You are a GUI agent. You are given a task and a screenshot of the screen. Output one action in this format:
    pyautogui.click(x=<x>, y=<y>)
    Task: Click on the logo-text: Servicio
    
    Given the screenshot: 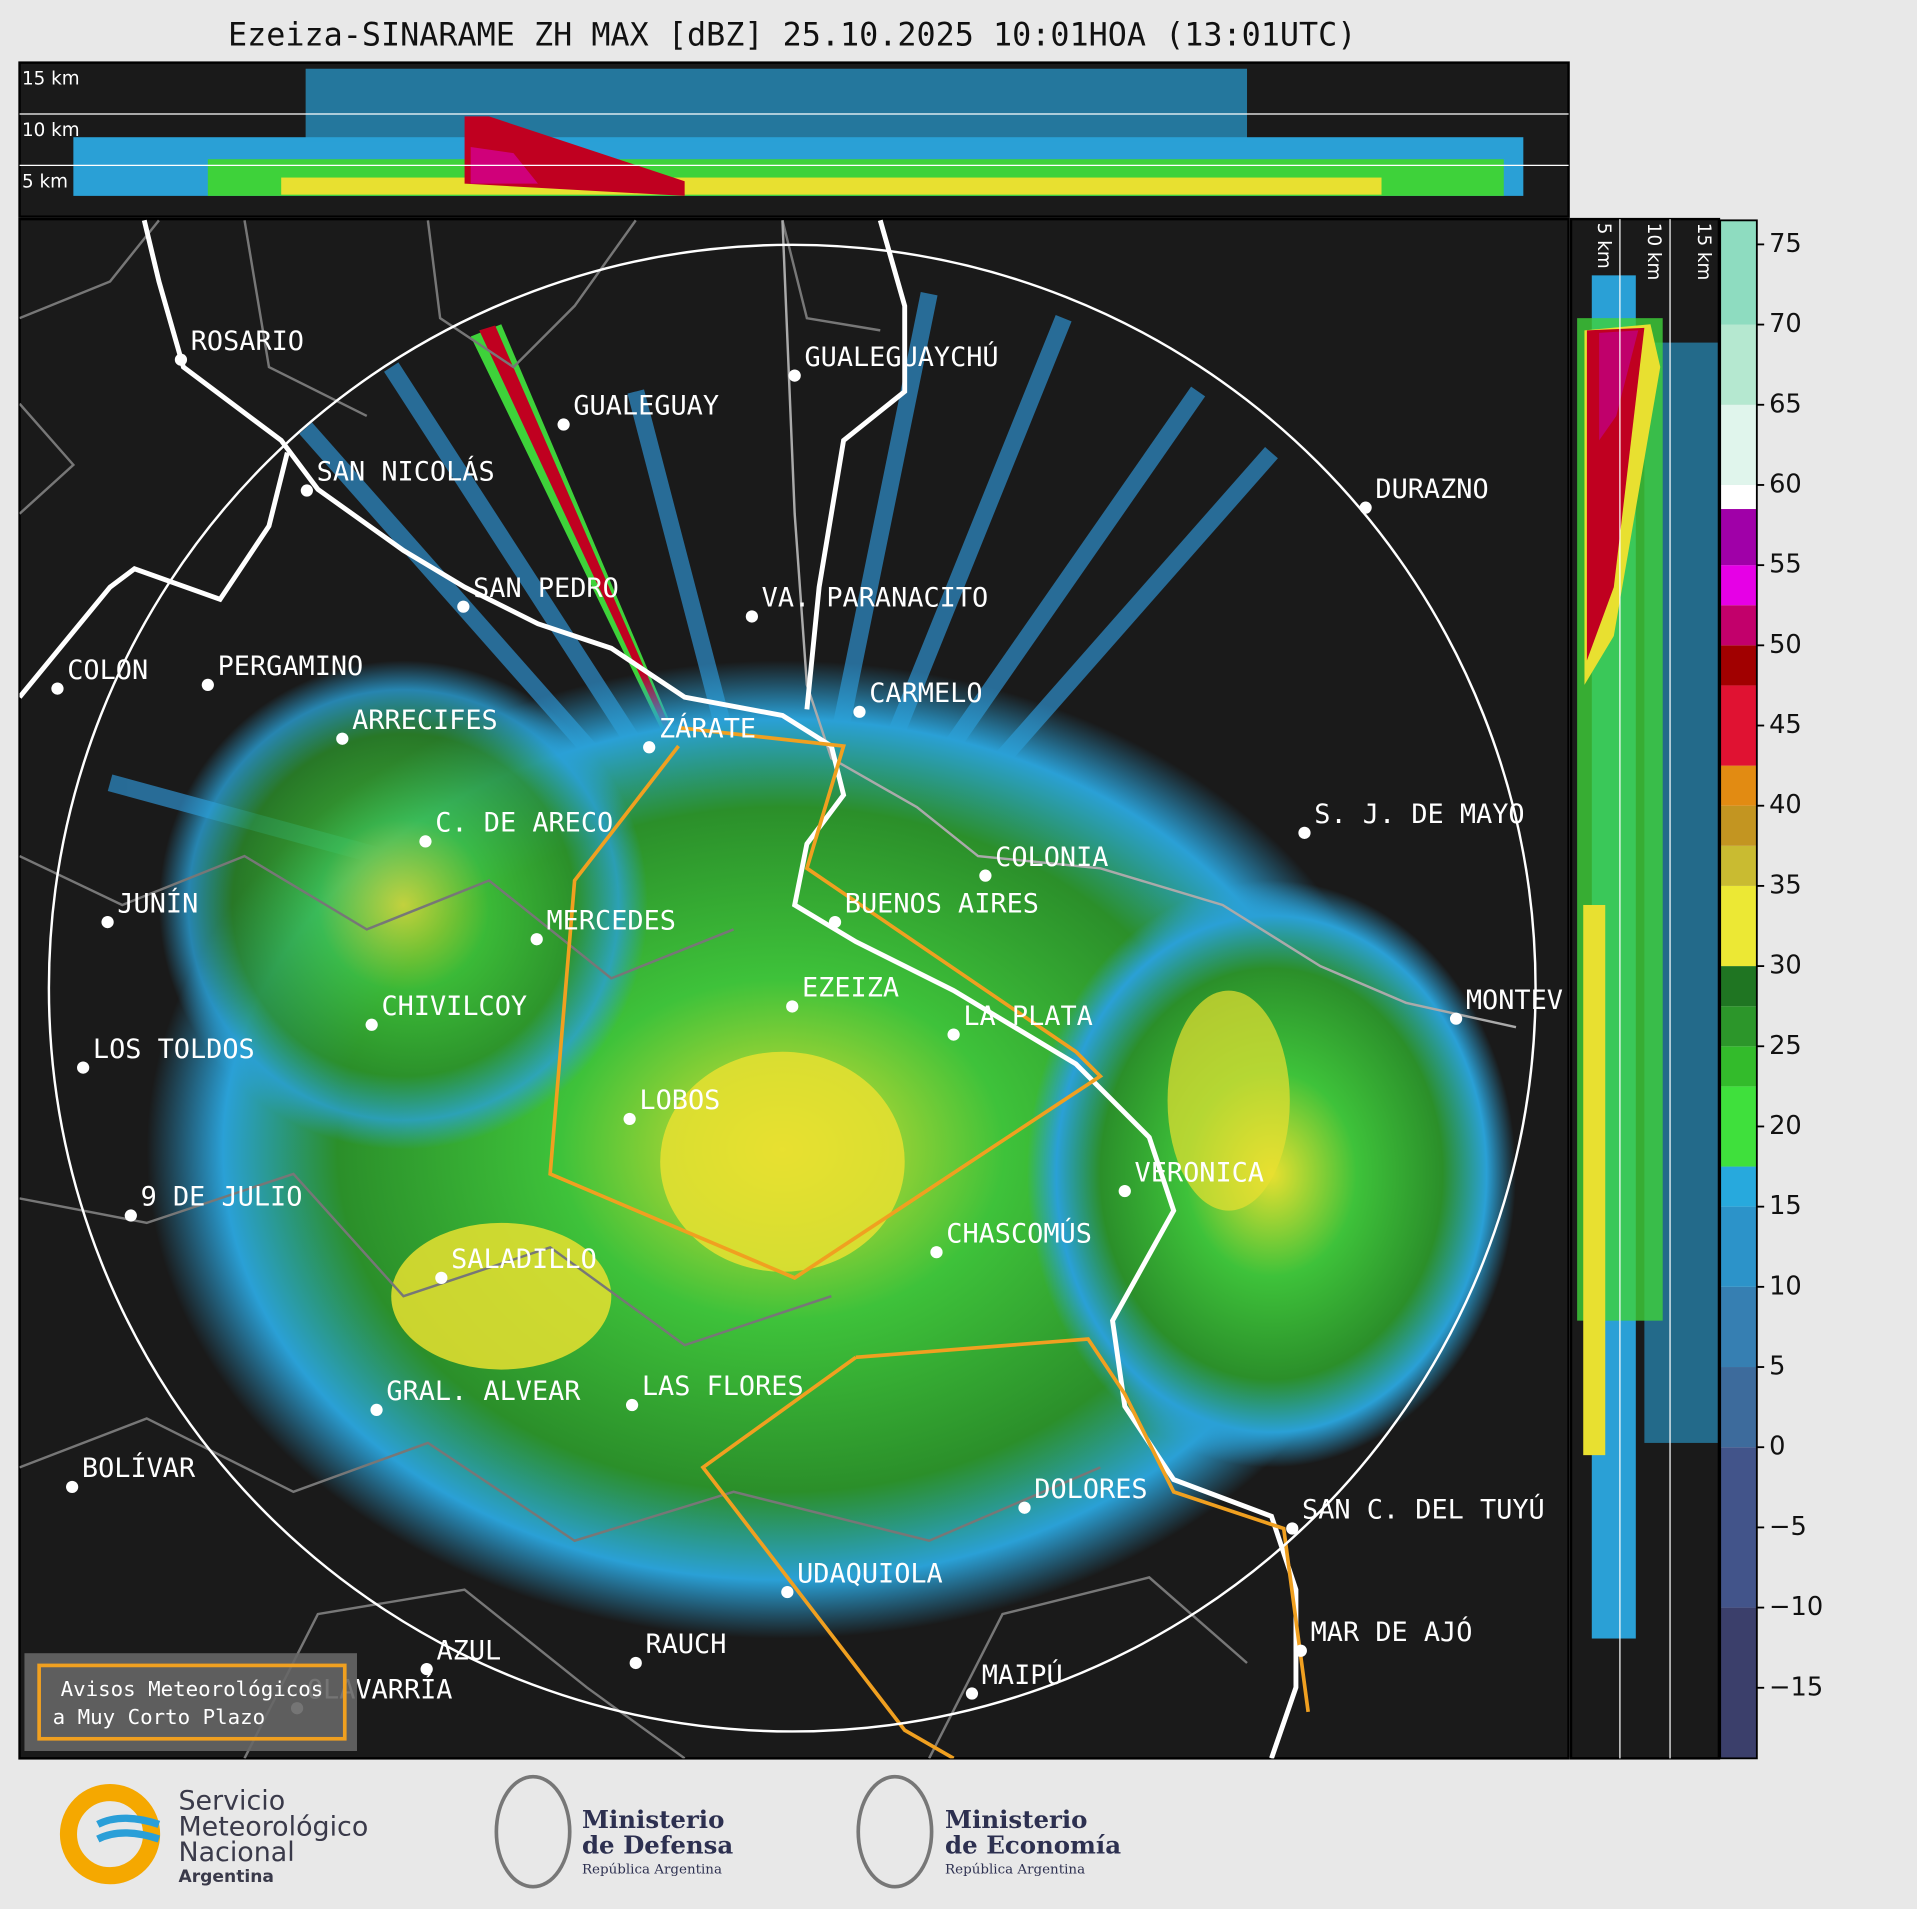 What is the action you would take?
    pyautogui.click(x=231, y=1801)
    